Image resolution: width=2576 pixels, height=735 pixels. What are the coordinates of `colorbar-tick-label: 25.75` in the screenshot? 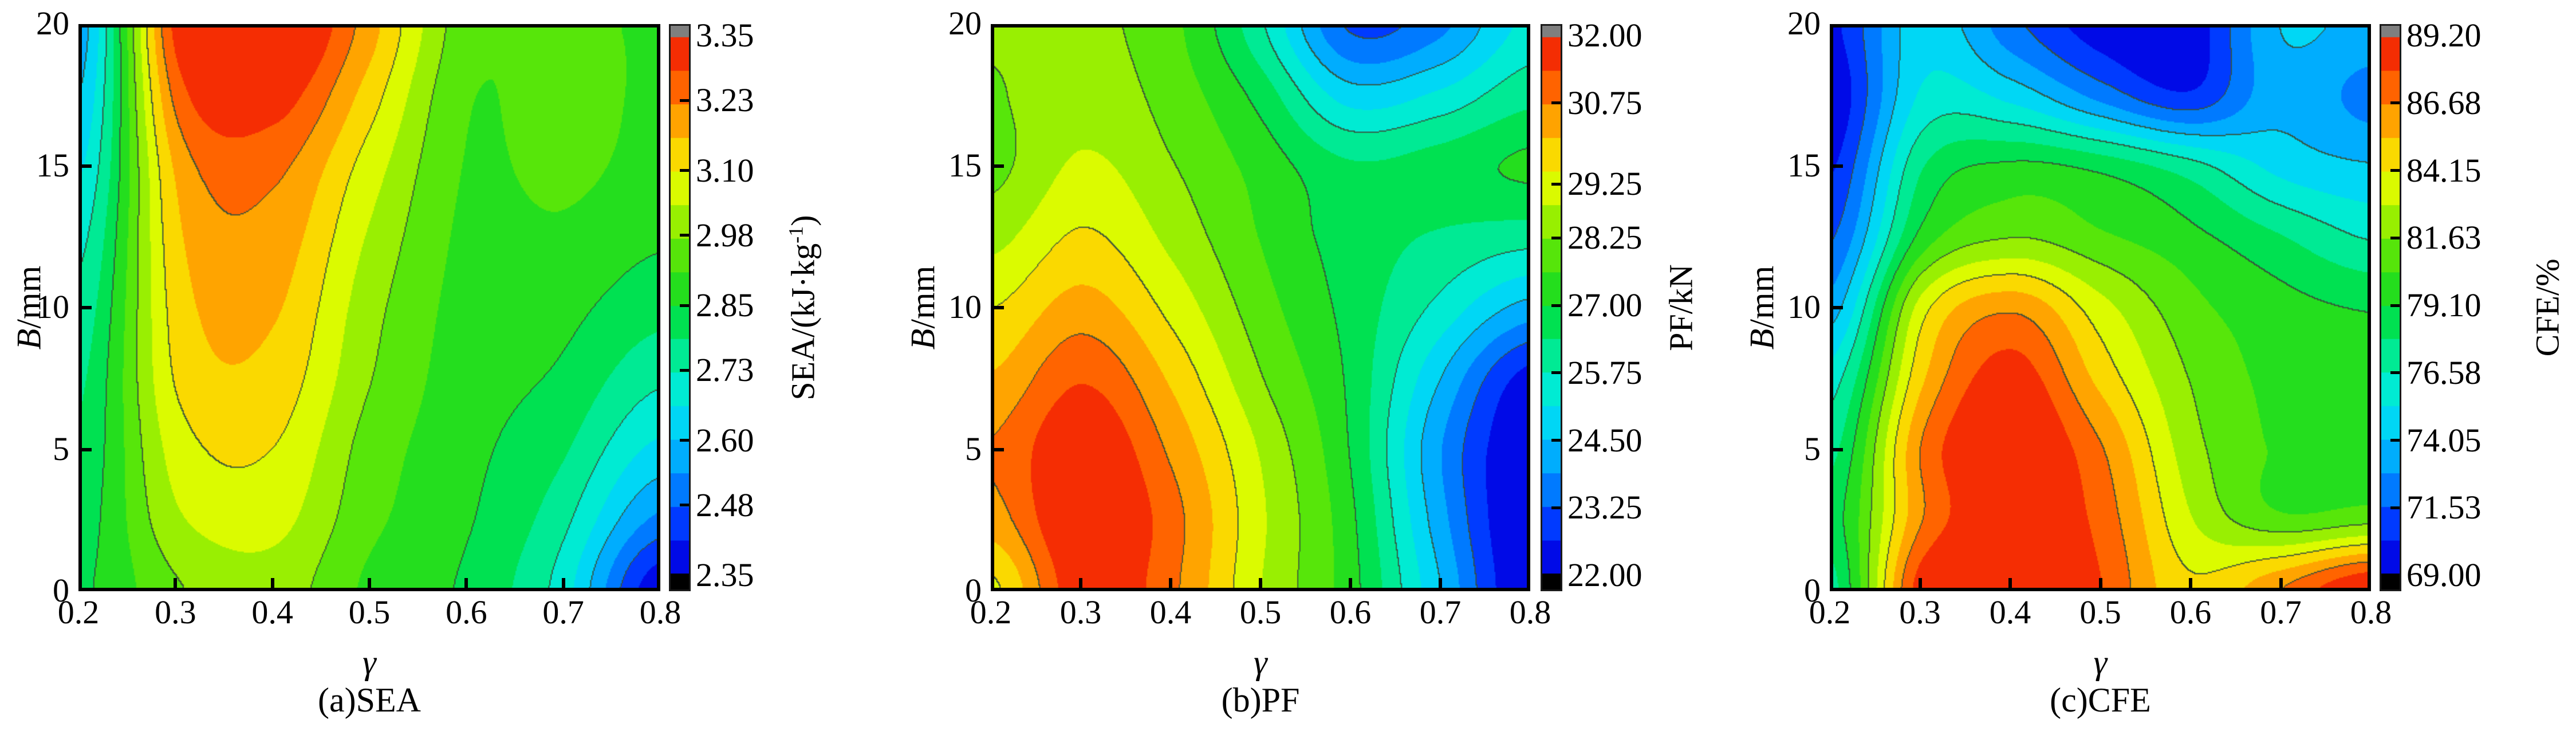 It's located at (1605, 372).